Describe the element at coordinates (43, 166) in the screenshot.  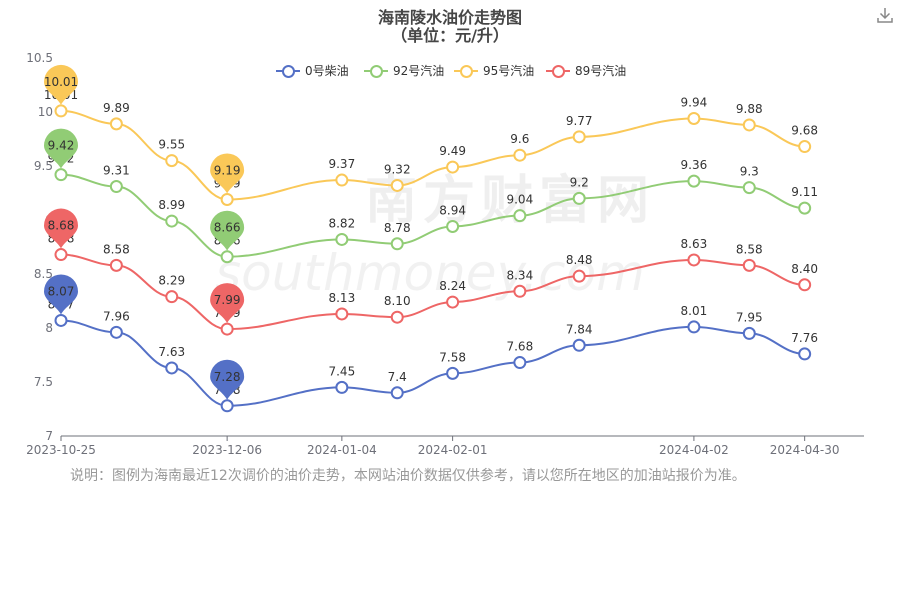
I see `y-tick-label: 9.5` at that location.